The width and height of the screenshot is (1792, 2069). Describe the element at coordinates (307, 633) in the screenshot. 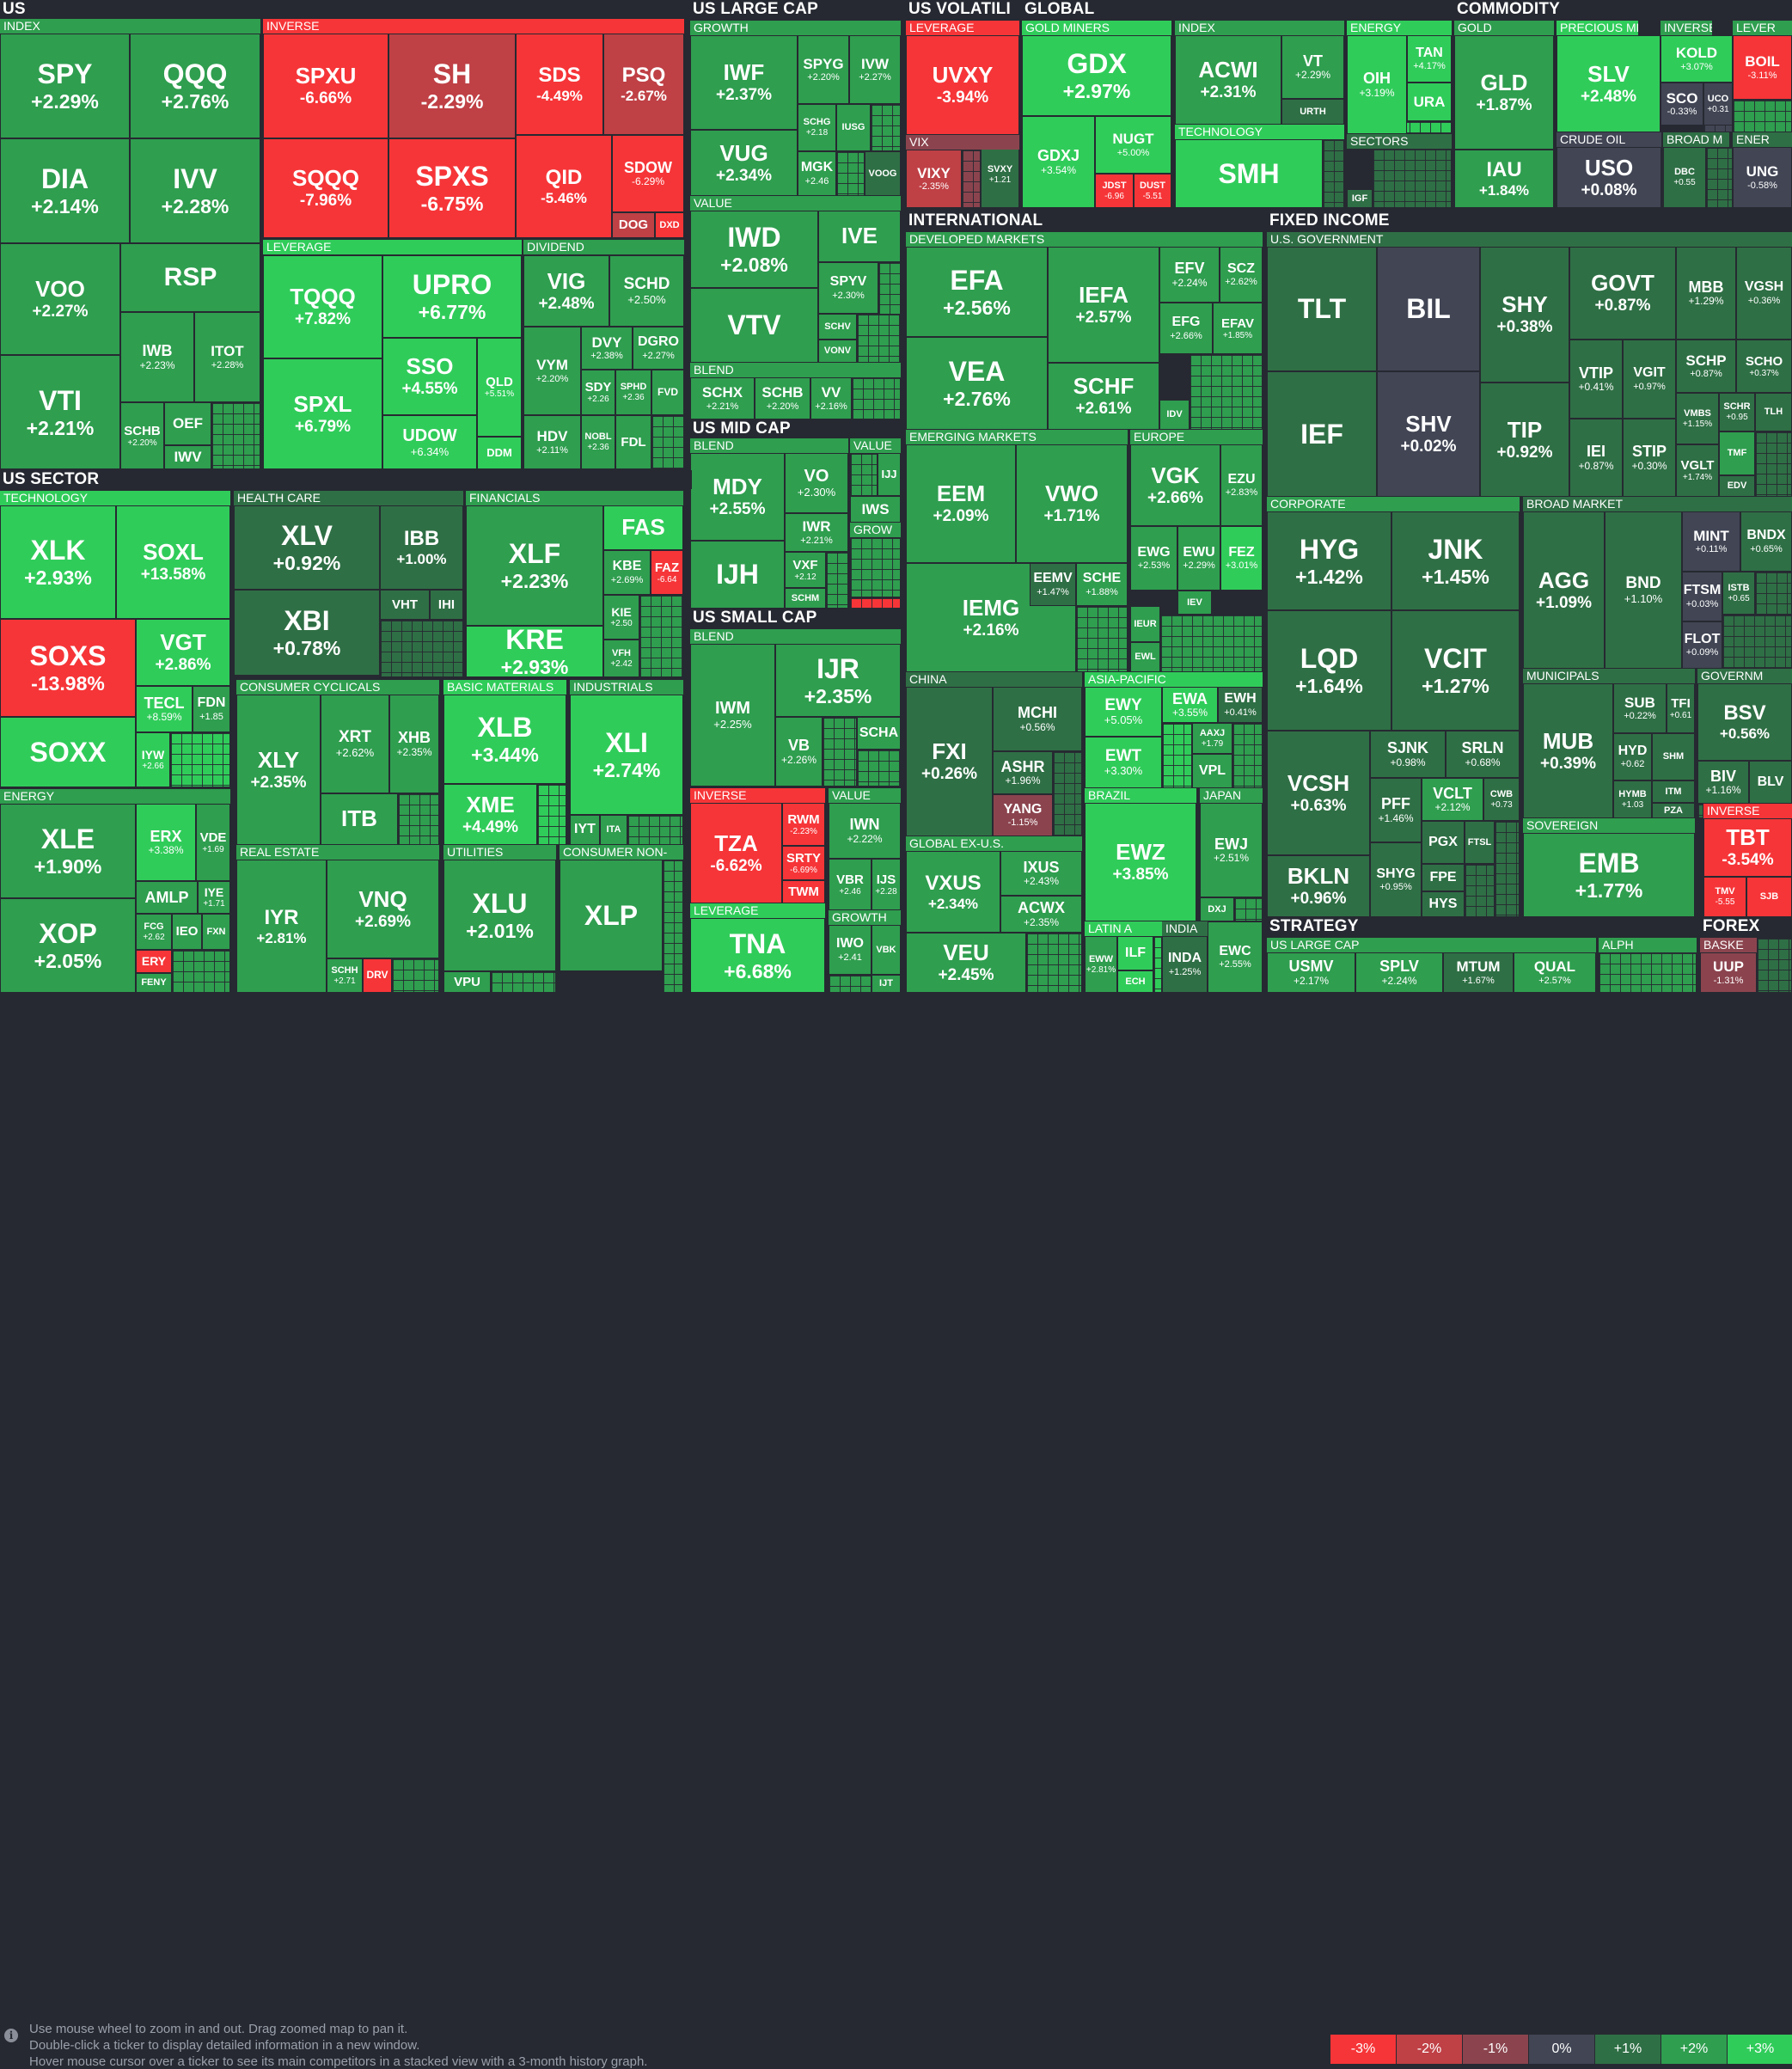

I see `ticker-xbi: XBI +0.78%` at that location.